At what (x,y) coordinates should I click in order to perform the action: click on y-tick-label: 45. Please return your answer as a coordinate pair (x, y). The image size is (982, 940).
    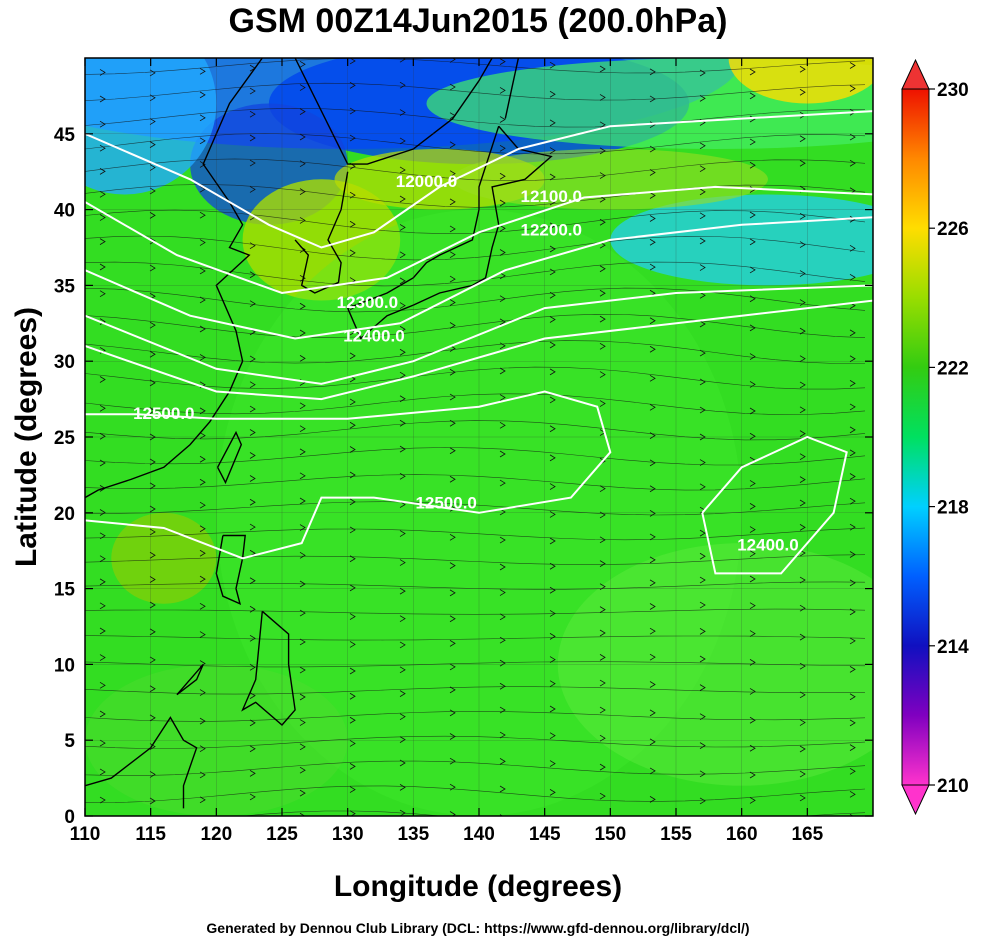
    Looking at the image, I should click on (65, 135).